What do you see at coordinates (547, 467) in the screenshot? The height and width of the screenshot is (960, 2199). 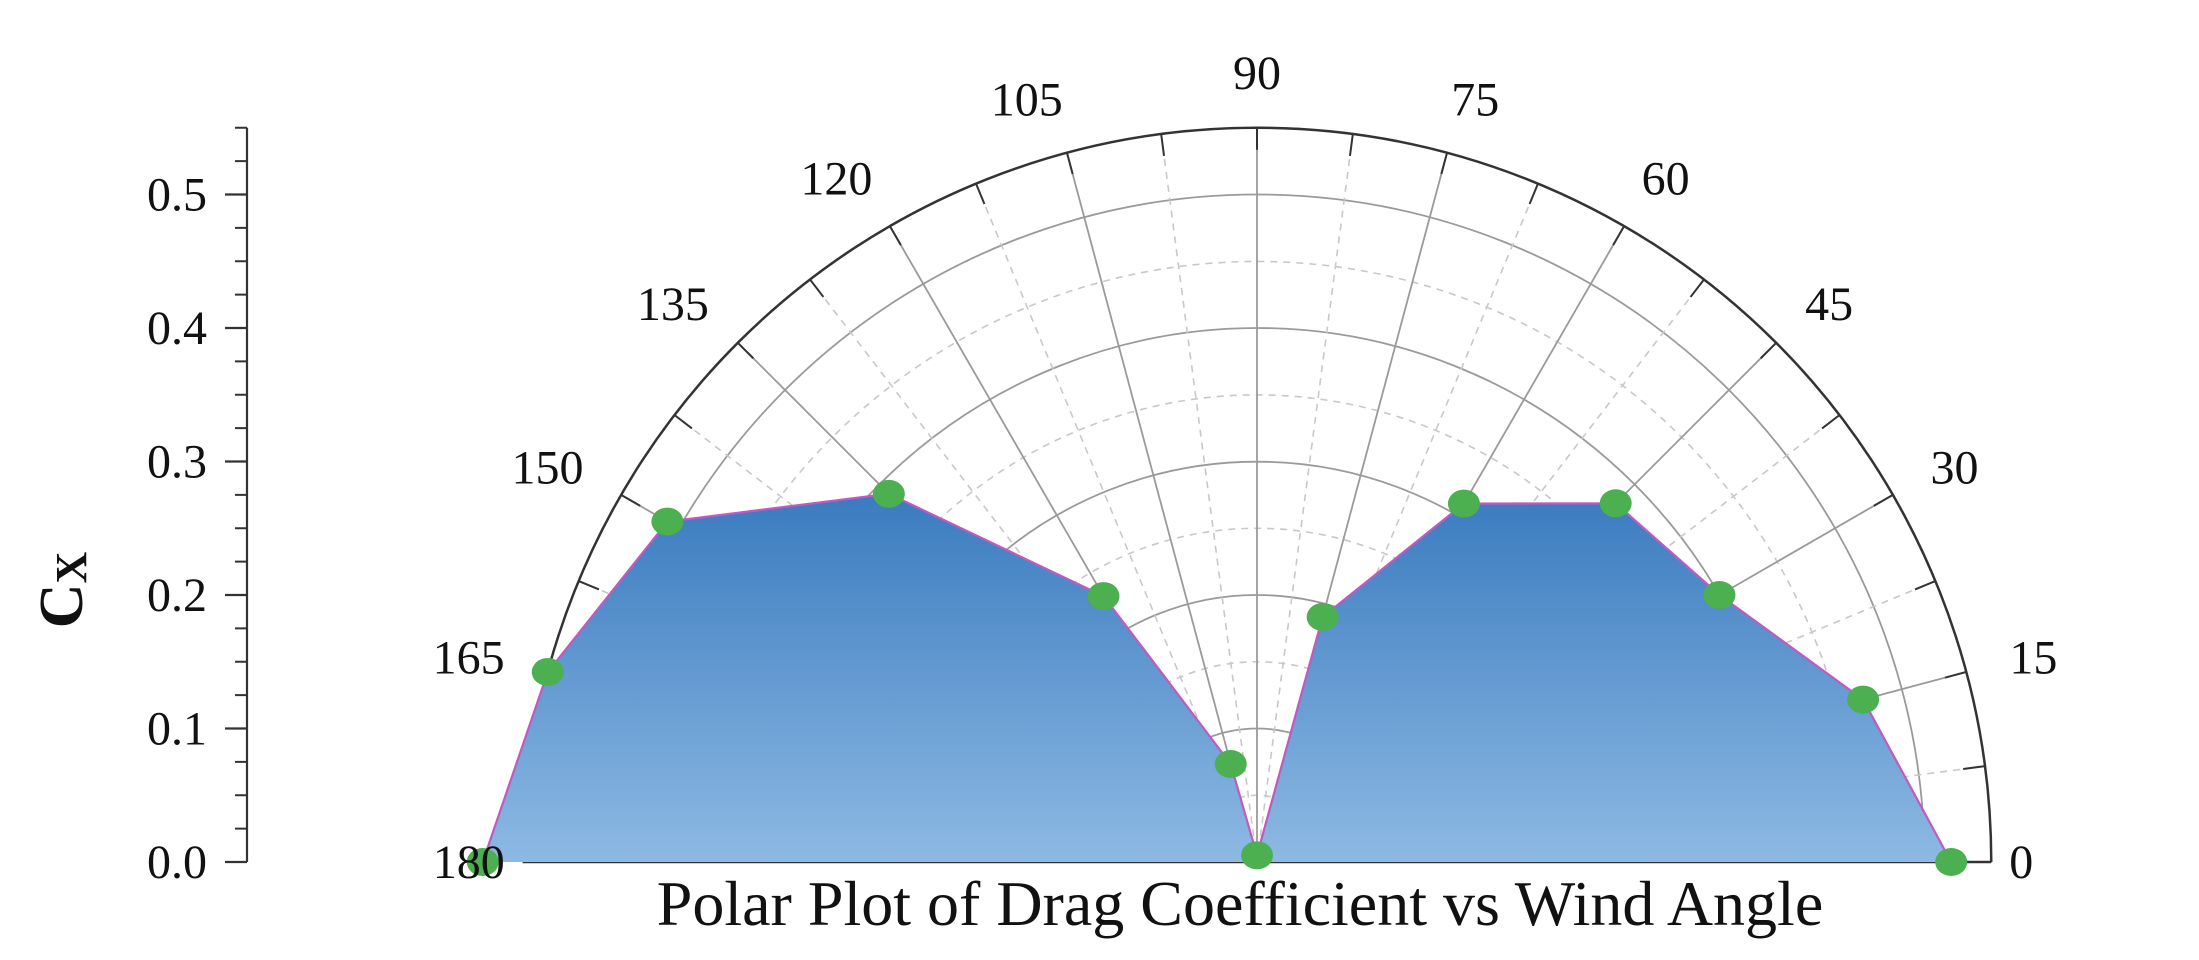 I see `angle-tick-label: 150` at bounding box center [547, 467].